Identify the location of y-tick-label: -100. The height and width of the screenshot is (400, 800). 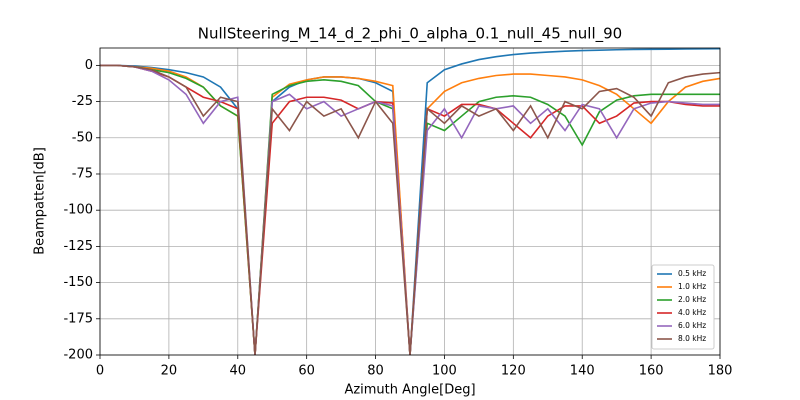
(78, 210).